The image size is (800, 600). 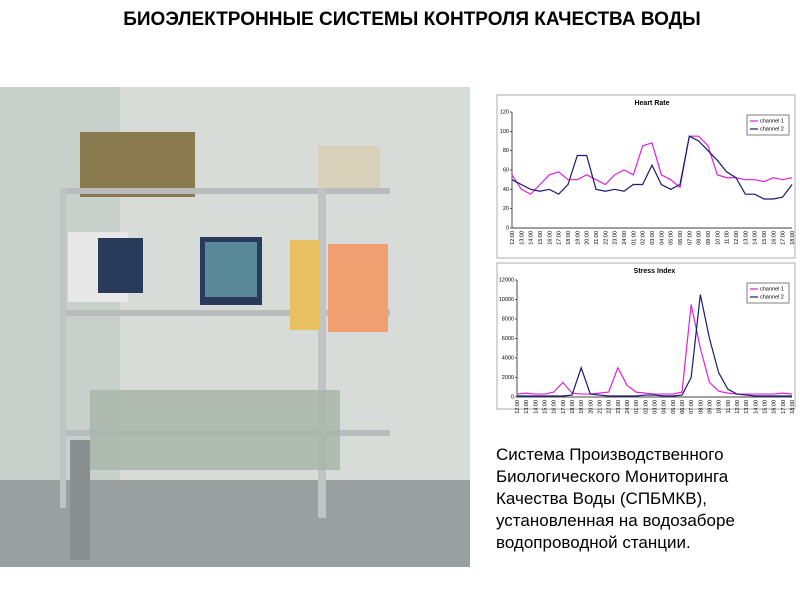 I want to click on caption-line: водопроводной станции., so click(x=593, y=542).